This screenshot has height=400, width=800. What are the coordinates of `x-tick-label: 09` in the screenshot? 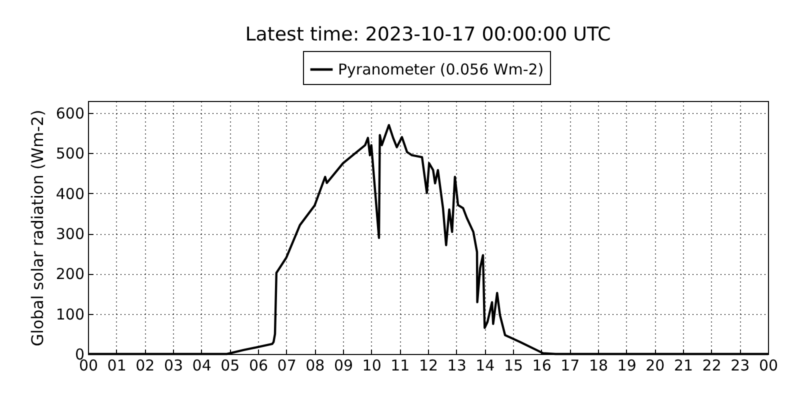 It's located at (344, 365).